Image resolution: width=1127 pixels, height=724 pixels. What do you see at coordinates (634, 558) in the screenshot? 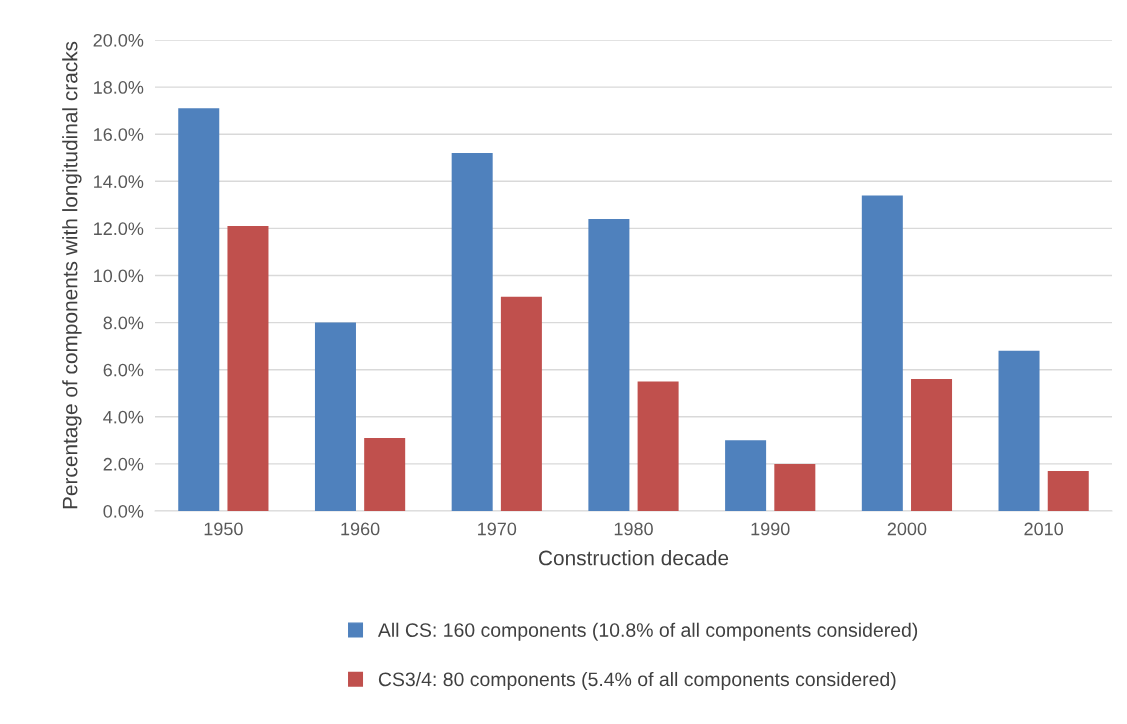
I see `x-axis-title: Construction decade` at bounding box center [634, 558].